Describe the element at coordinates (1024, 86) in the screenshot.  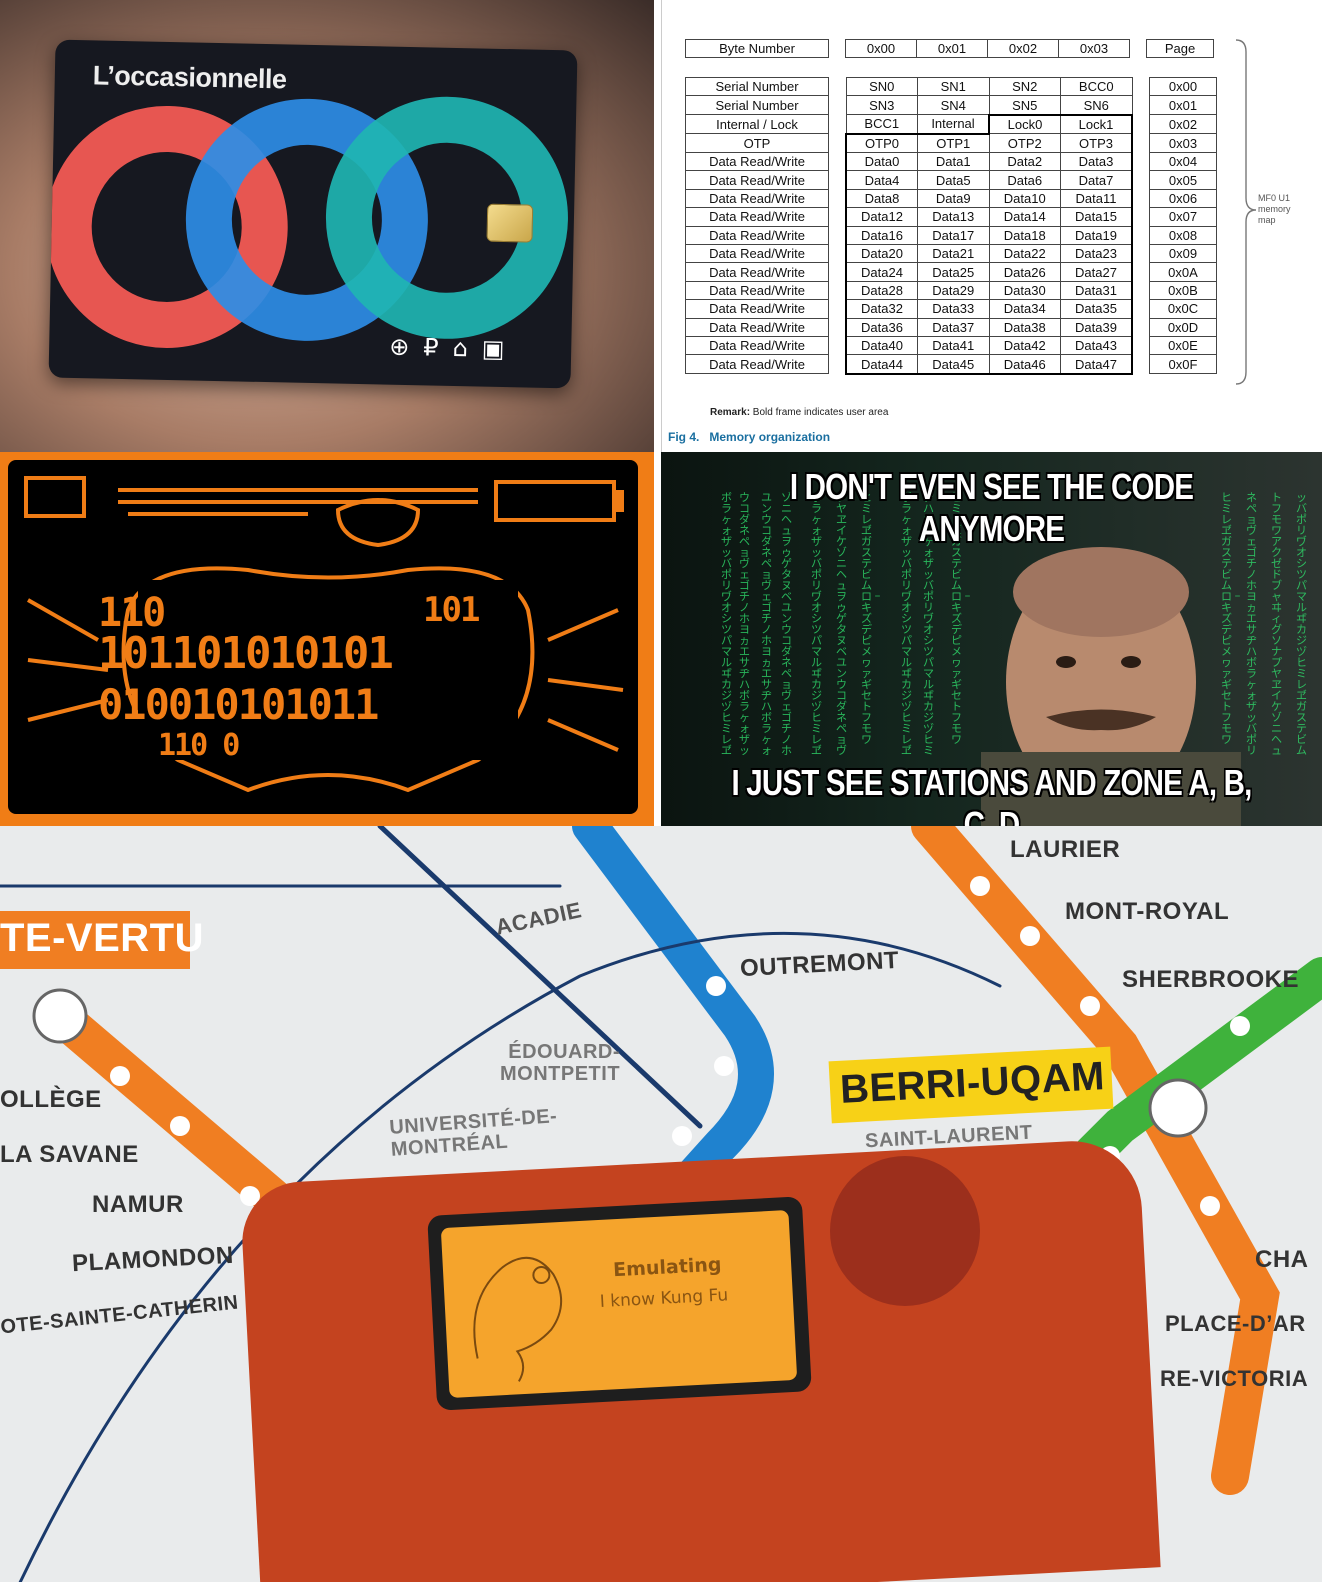
I see `byte-cell: SN2` at that location.